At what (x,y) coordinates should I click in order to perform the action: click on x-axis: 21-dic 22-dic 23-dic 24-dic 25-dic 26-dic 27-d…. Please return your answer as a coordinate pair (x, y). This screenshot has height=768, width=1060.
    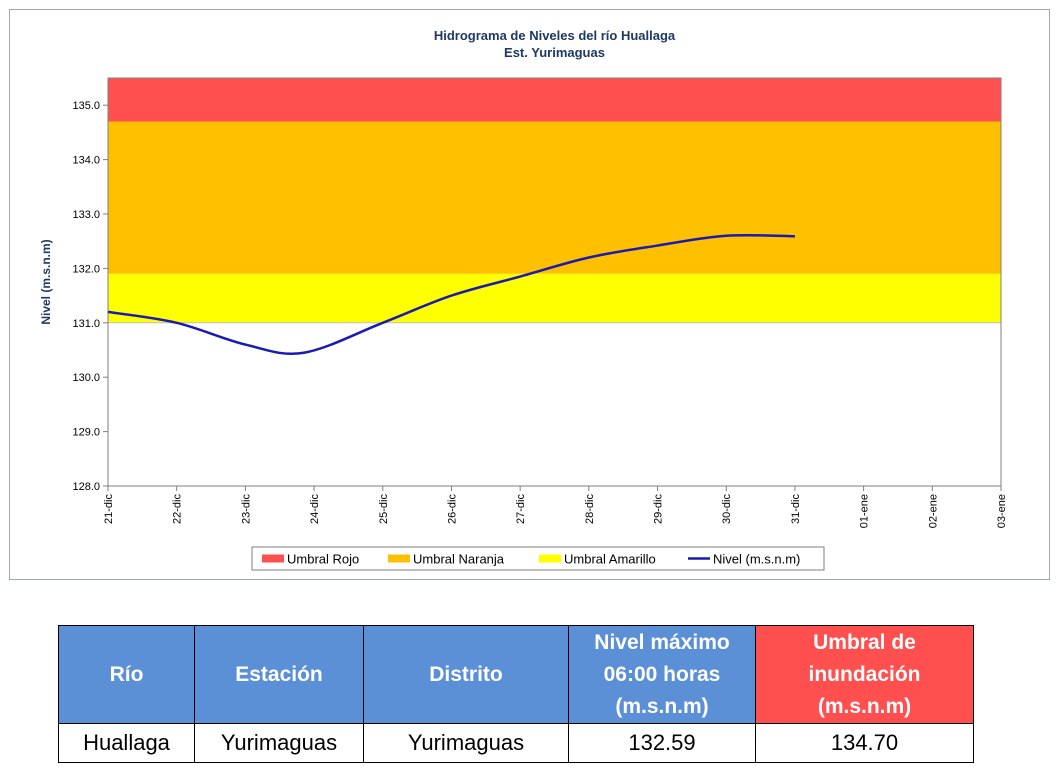
    Looking at the image, I should click on (555, 507).